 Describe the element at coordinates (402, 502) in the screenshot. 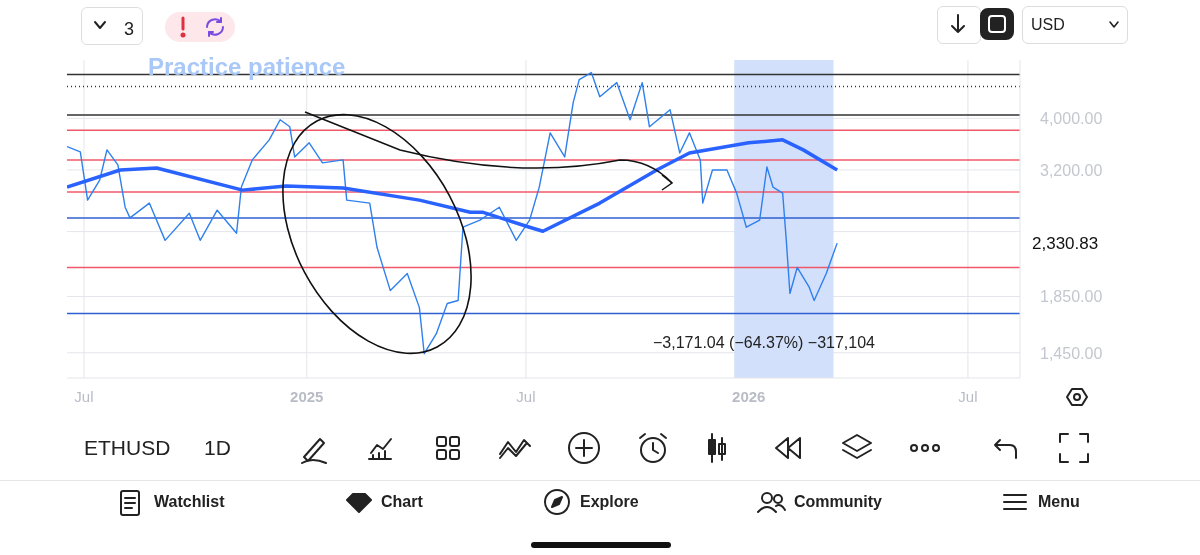

I see `text: Chart` at that location.